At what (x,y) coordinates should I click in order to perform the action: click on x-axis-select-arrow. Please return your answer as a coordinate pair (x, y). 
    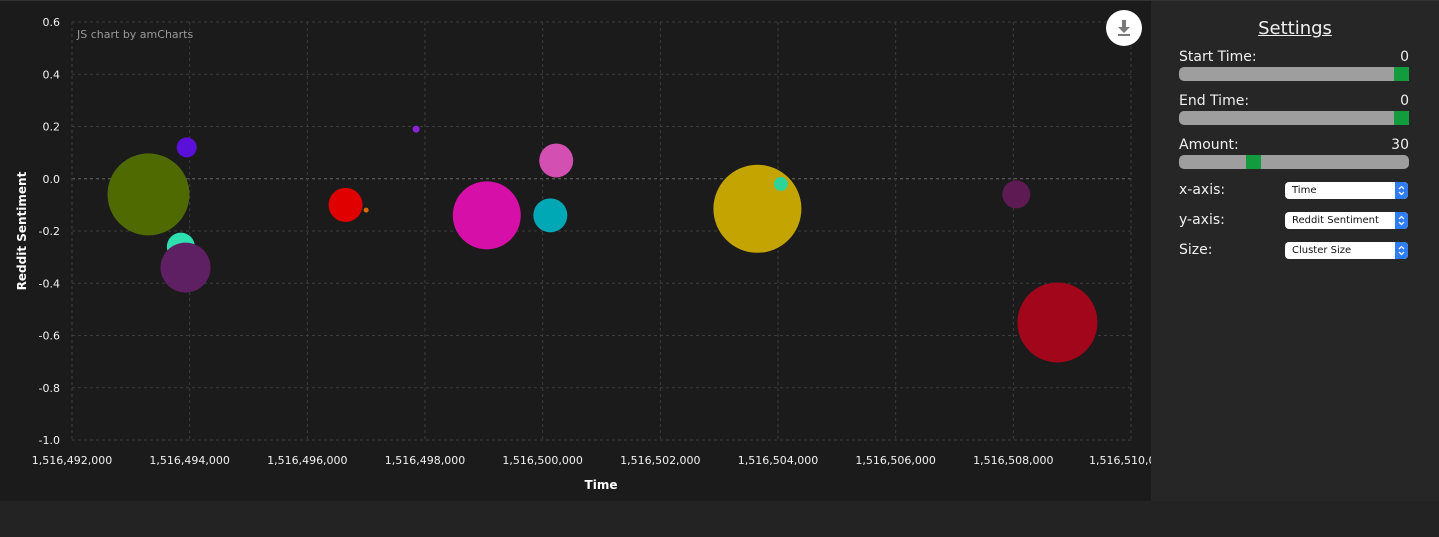
    Looking at the image, I should click on (1401, 190).